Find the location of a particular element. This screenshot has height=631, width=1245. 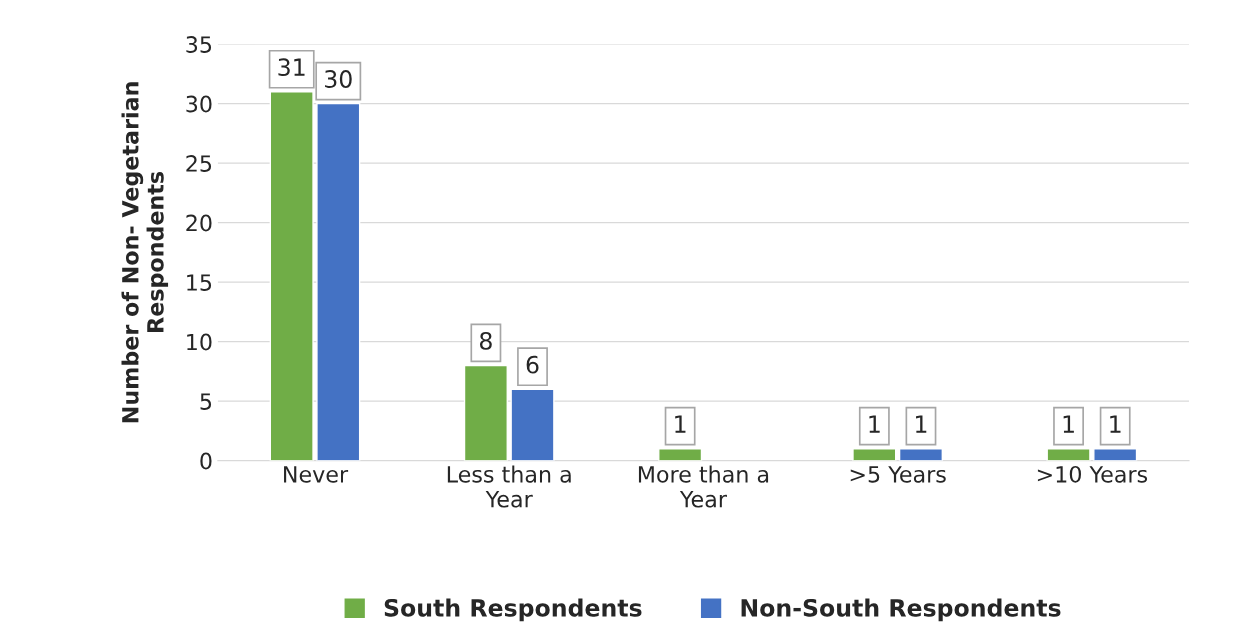

y-tick-label: 0 is located at coordinates (206, 461).